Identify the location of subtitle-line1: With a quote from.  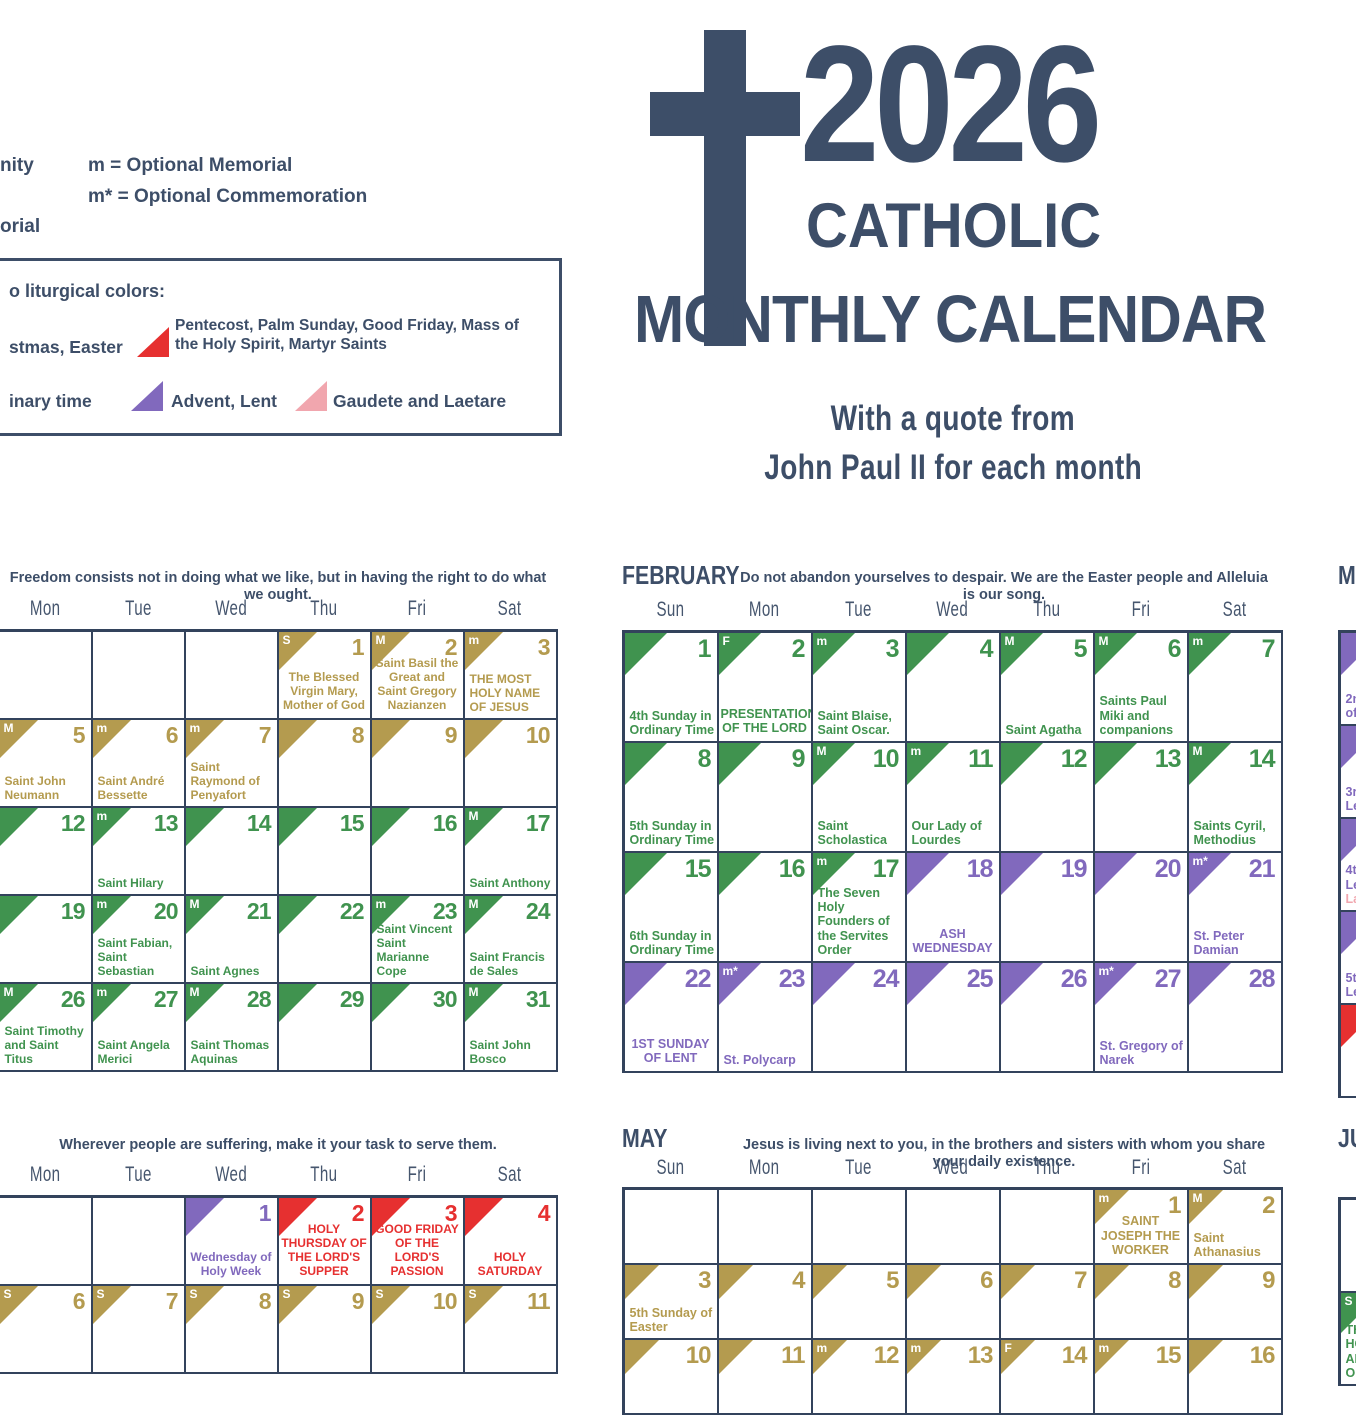
(953, 418).